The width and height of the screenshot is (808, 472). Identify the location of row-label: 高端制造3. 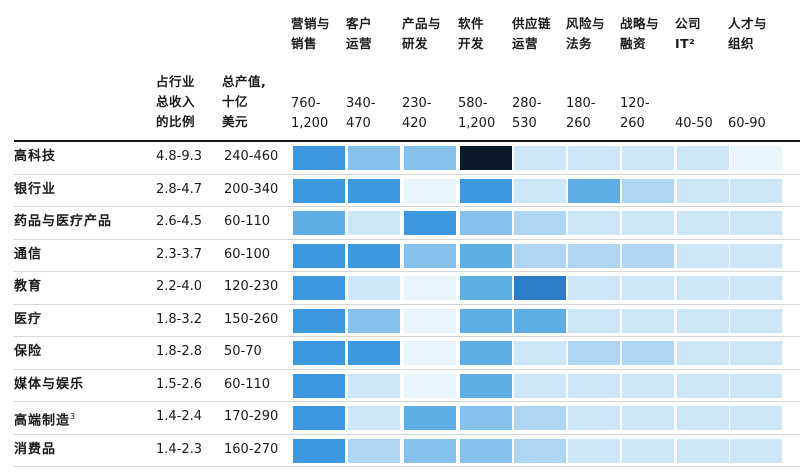
(45, 419).